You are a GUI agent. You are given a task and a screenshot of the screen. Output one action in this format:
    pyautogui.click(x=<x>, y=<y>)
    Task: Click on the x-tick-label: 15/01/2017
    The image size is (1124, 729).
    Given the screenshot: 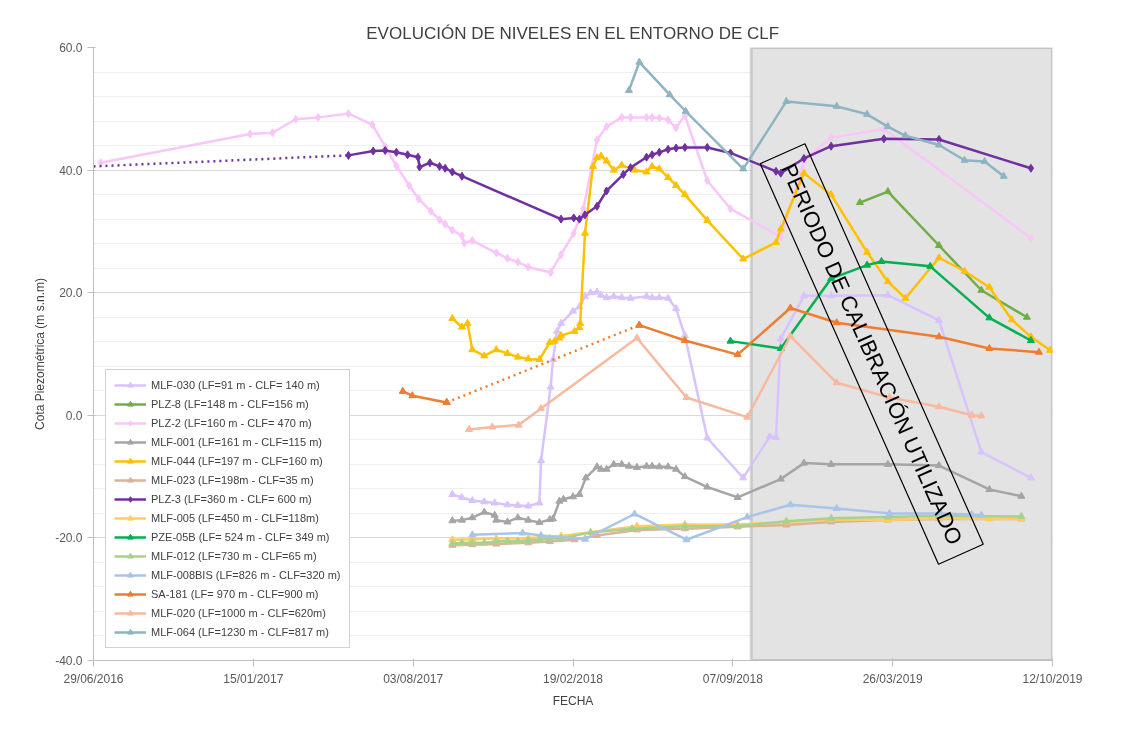 What is the action you would take?
    pyautogui.click(x=253, y=678)
    